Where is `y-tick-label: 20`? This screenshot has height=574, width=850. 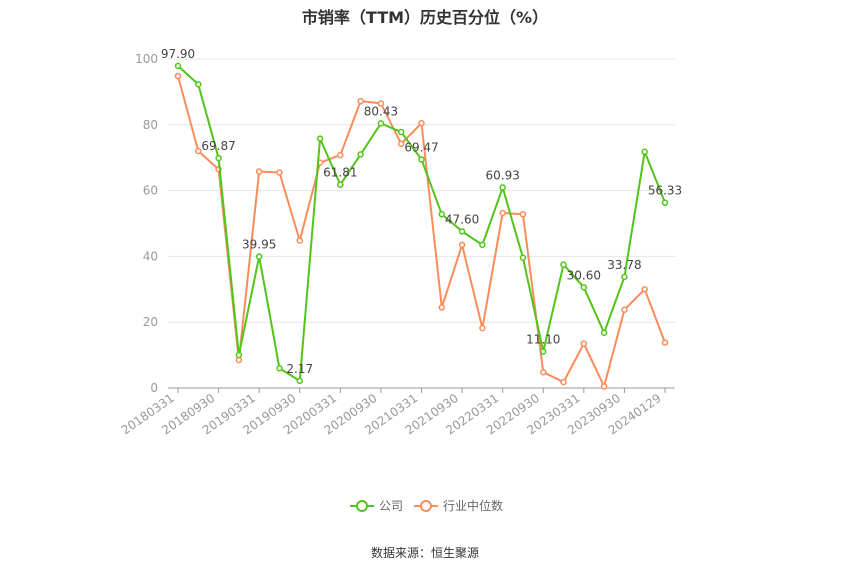
y-tick-label: 20 is located at coordinates (150, 322).